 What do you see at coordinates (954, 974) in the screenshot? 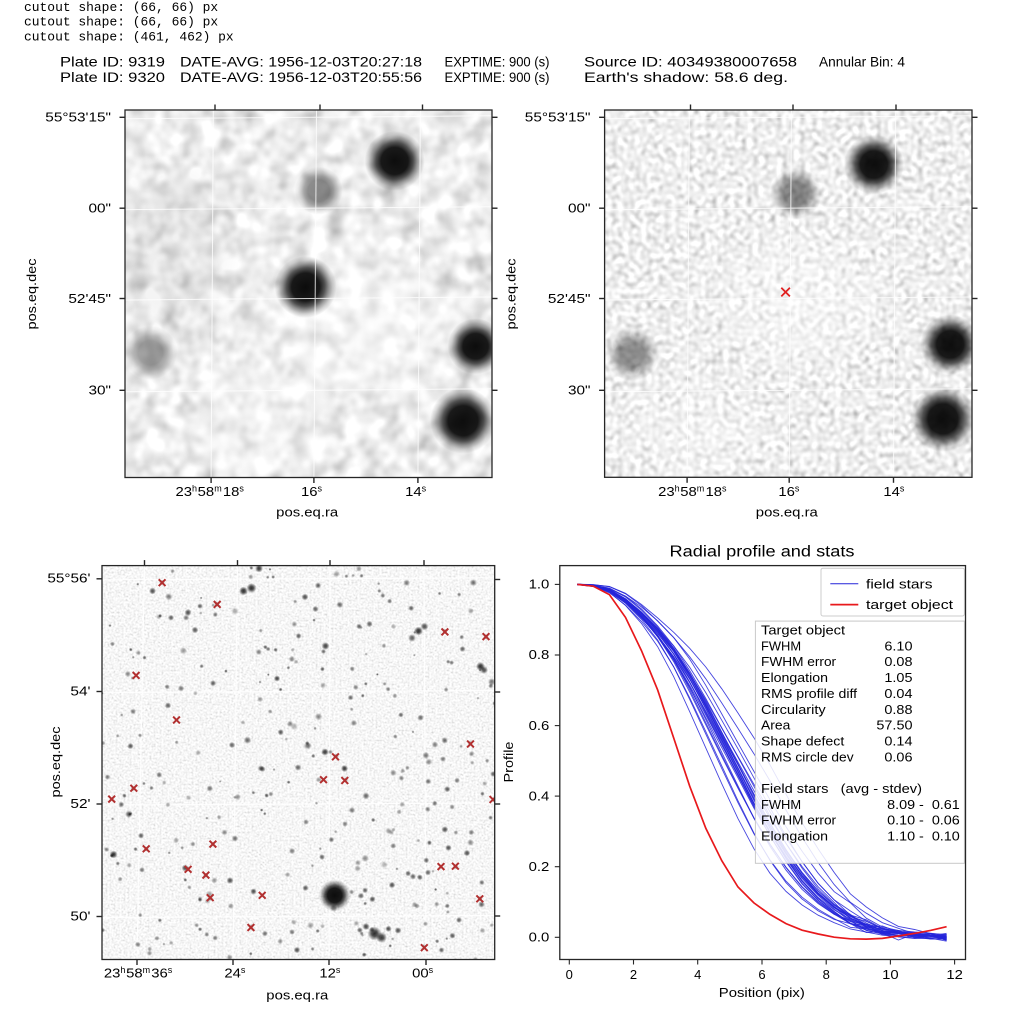
I see `svg-text: 12` at bounding box center [954, 974].